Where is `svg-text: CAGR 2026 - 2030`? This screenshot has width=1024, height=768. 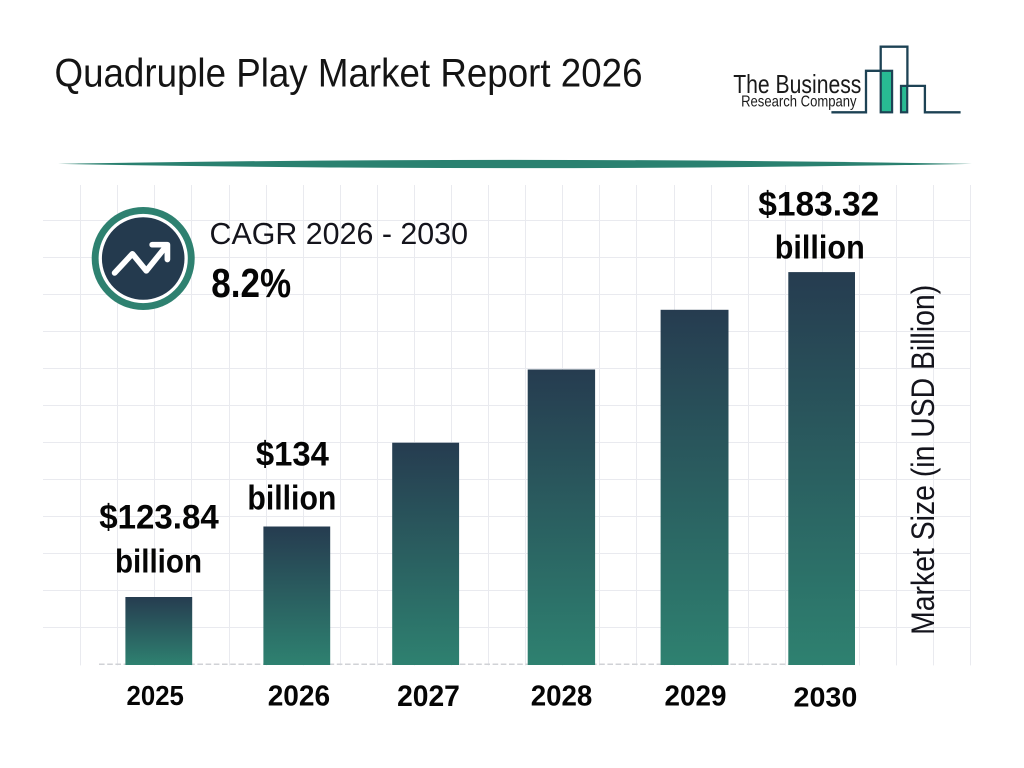
svg-text: CAGR 2026 - 2030 is located at coordinates (339, 234).